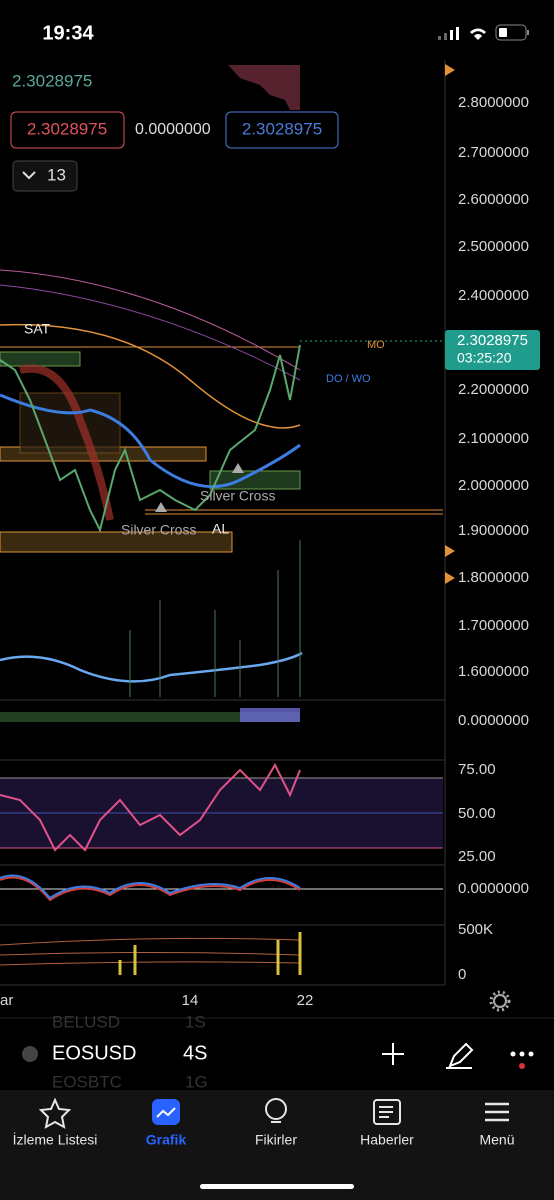 The height and width of the screenshot is (1200, 554). What do you see at coordinates (387, 1140) in the screenshot?
I see `tab-label: Haberler` at bounding box center [387, 1140].